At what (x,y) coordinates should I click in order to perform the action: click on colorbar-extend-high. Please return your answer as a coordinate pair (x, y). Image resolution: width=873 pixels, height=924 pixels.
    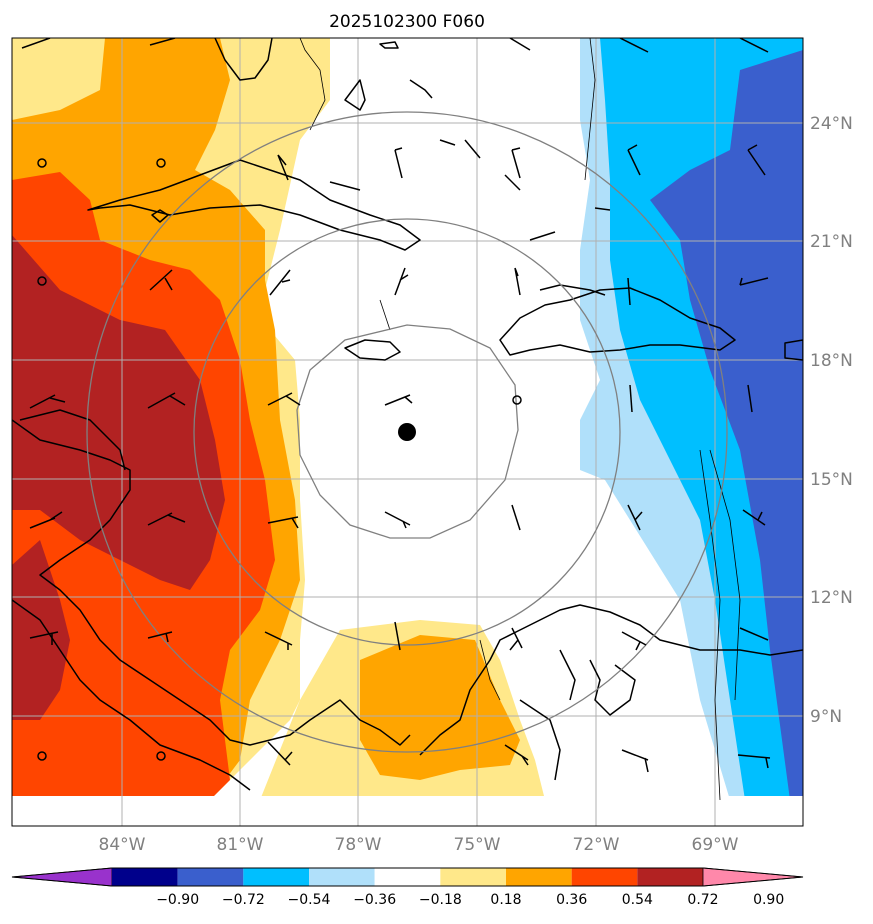
    Looking at the image, I should click on (753, 877).